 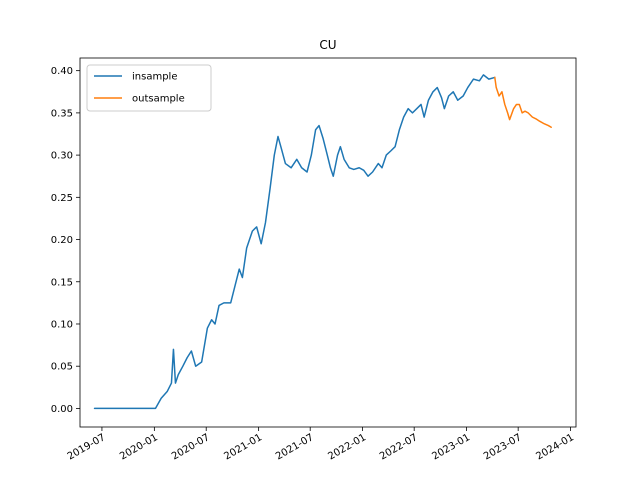 What do you see at coordinates (327, 45) in the screenshot?
I see `chart-title: CU` at bounding box center [327, 45].